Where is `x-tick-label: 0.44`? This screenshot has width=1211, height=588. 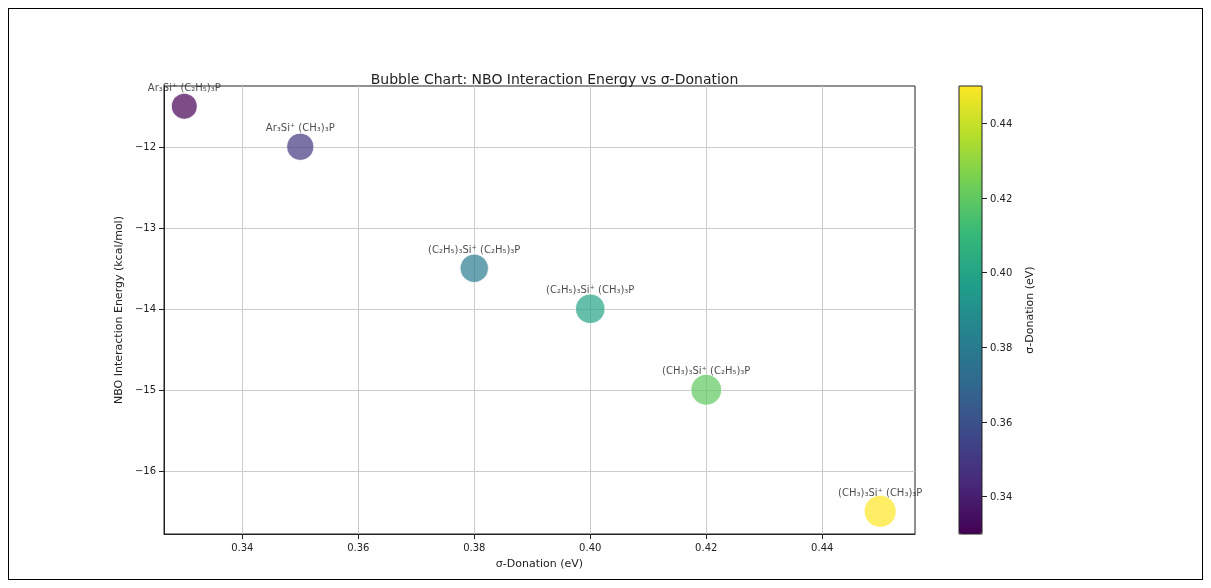 x-tick-label: 0.44 is located at coordinates (822, 547).